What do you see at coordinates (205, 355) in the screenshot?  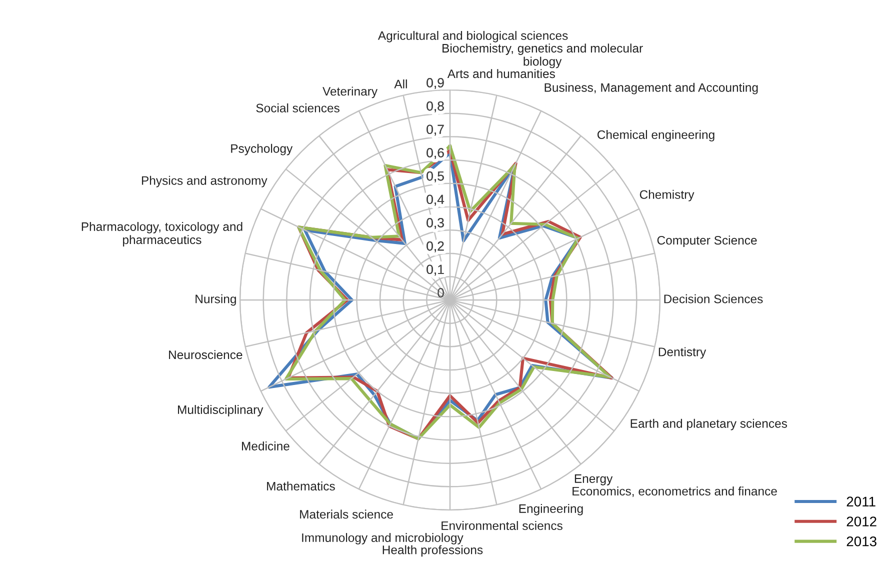 I see `spoke-label: Neuroscience` at bounding box center [205, 355].